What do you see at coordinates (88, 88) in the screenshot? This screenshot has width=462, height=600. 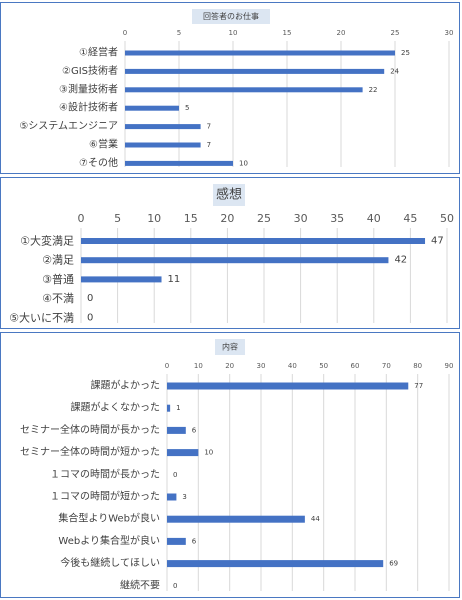 I see `category-label: ③測量技術者` at bounding box center [88, 88].